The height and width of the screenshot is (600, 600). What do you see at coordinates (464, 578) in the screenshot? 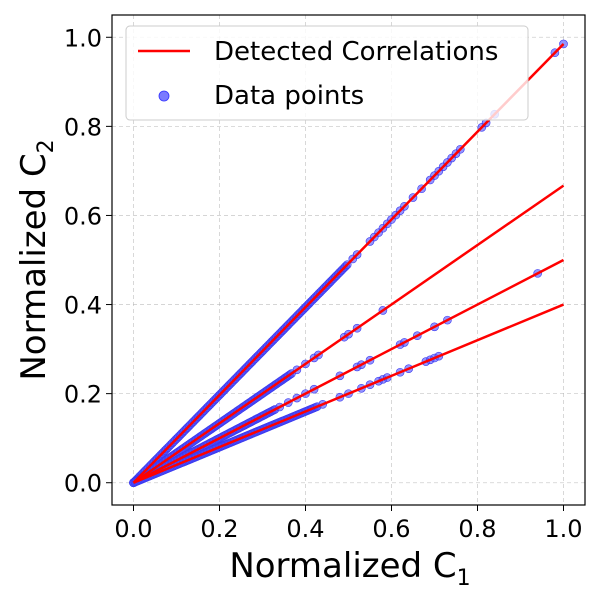
I see `x-axis-label-subscript: 1` at bounding box center [464, 578].